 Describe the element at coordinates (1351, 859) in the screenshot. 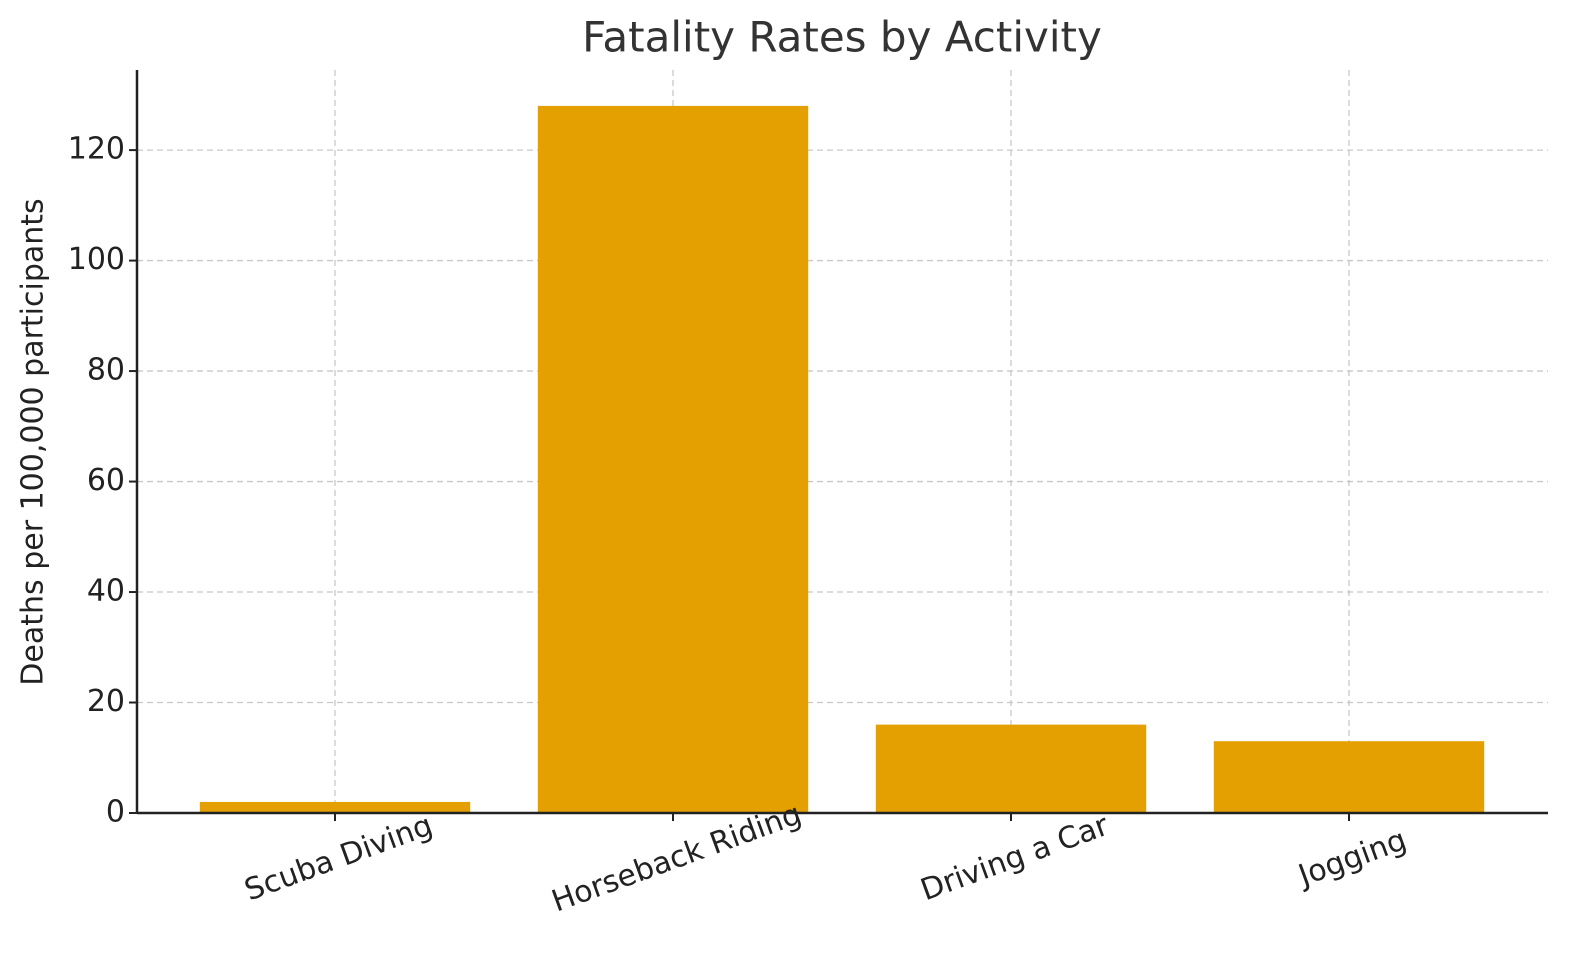

I see `x-tick-label: Jogging` at that location.